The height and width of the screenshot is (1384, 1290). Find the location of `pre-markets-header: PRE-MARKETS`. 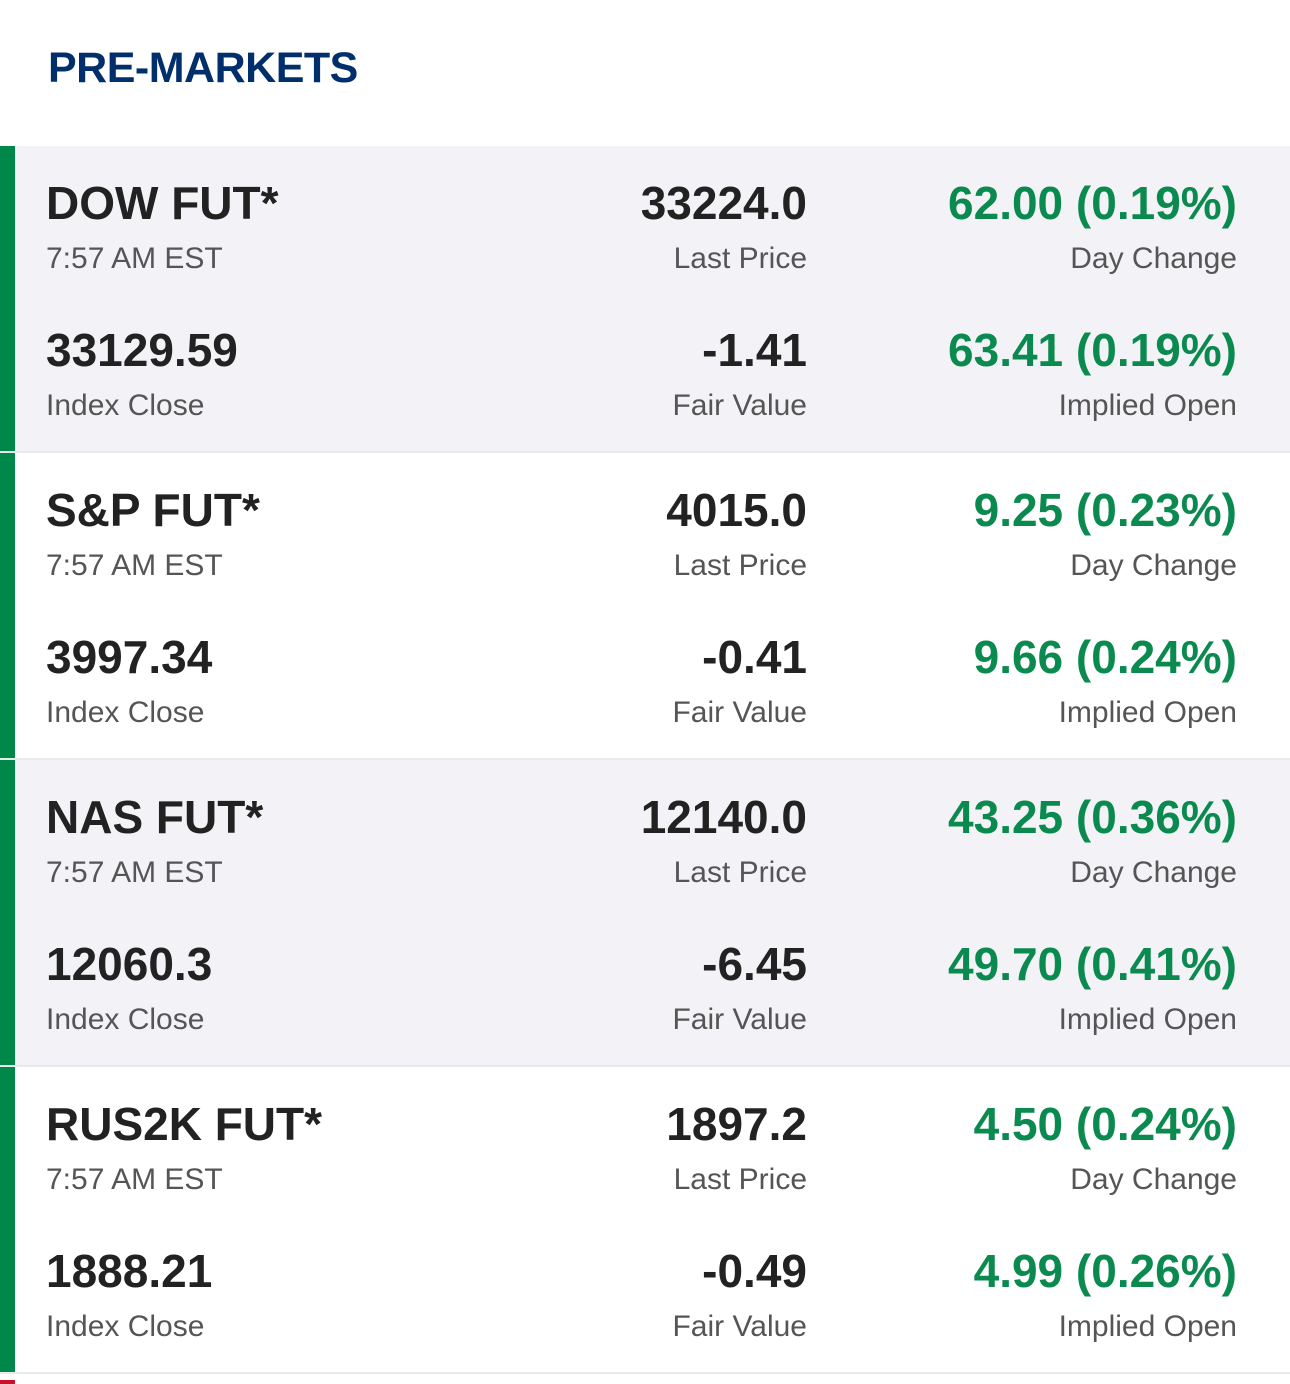

pre-markets-header: PRE-MARKETS is located at coordinates (645, 73).